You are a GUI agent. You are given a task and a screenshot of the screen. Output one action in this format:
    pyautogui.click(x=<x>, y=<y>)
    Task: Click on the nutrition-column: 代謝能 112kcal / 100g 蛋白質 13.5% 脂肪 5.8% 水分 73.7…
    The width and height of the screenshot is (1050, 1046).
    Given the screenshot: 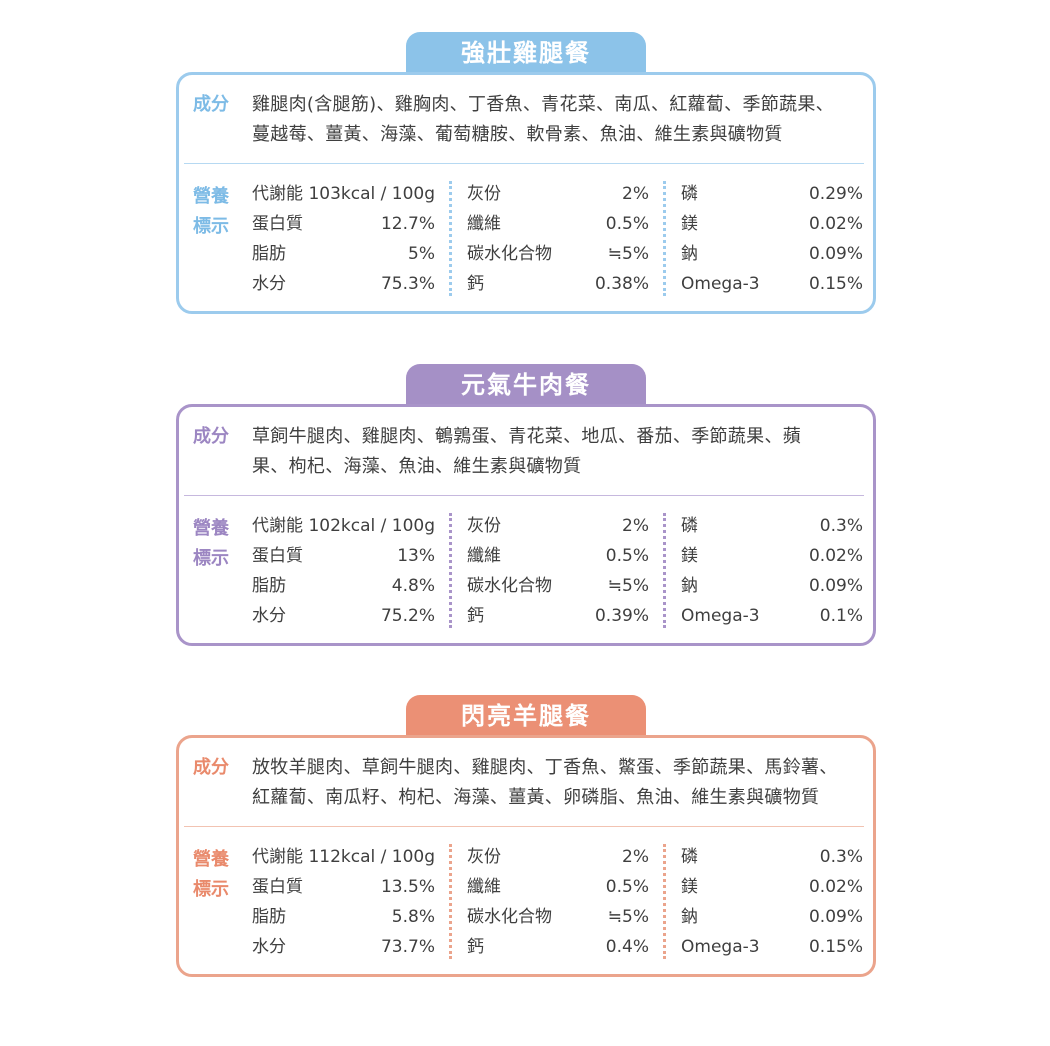 What is the action you would take?
    pyautogui.click(x=343, y=902)
    